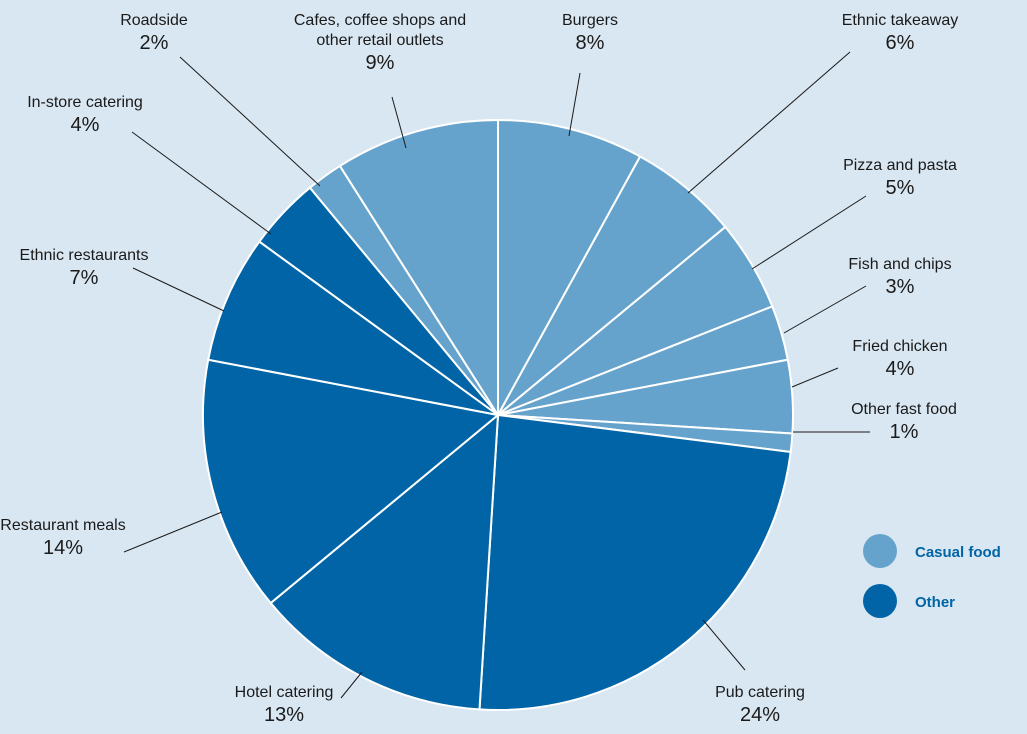 This screenshot has width=1027, height=734. What do you see at coordinates (899, 346) in the screenshot?
I see `slice-label-name-4: Fried chicken` at bounding box center [899, 346].